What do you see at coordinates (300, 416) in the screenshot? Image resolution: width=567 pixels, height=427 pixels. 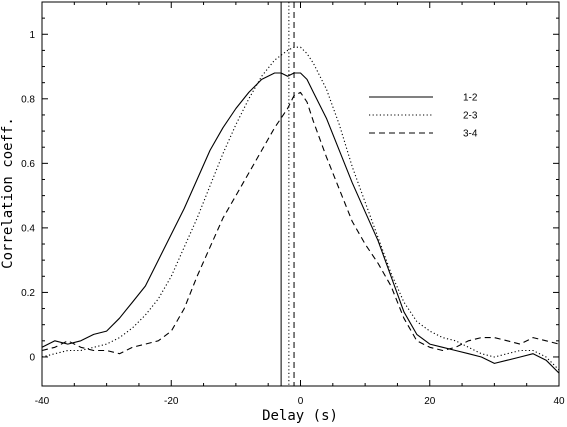 I see `x-axis-title: Delay (s)` at bounding box center [300, 416].